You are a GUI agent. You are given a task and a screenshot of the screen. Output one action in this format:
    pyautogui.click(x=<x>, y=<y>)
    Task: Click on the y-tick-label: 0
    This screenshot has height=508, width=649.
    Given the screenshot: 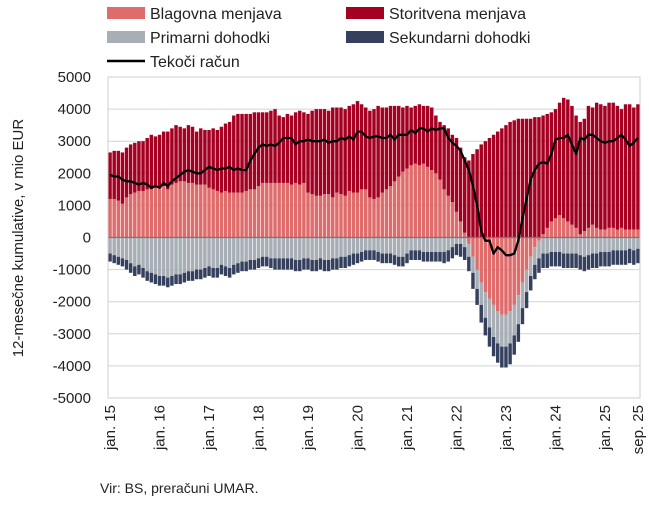 What is the action you would take?
    pyautogui.click(x=87, y=238)
    